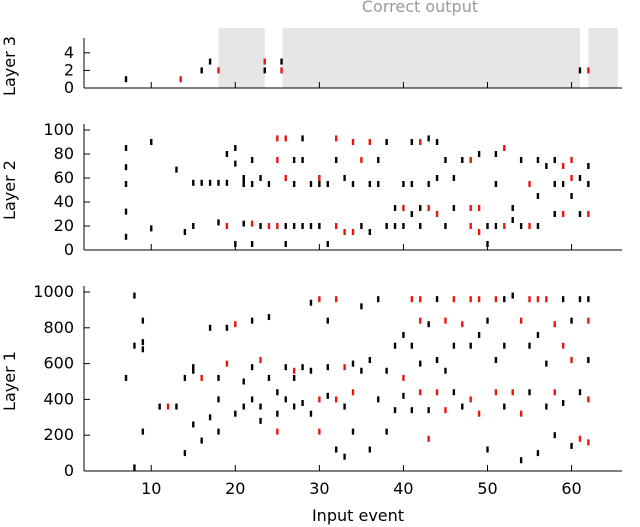 Image resolution: width=640 pixels, height=527 pixels. Describe the element at coordinates (64, 225) in the screenshot. I see `layer-2-y-tick-label: 20` at that location.